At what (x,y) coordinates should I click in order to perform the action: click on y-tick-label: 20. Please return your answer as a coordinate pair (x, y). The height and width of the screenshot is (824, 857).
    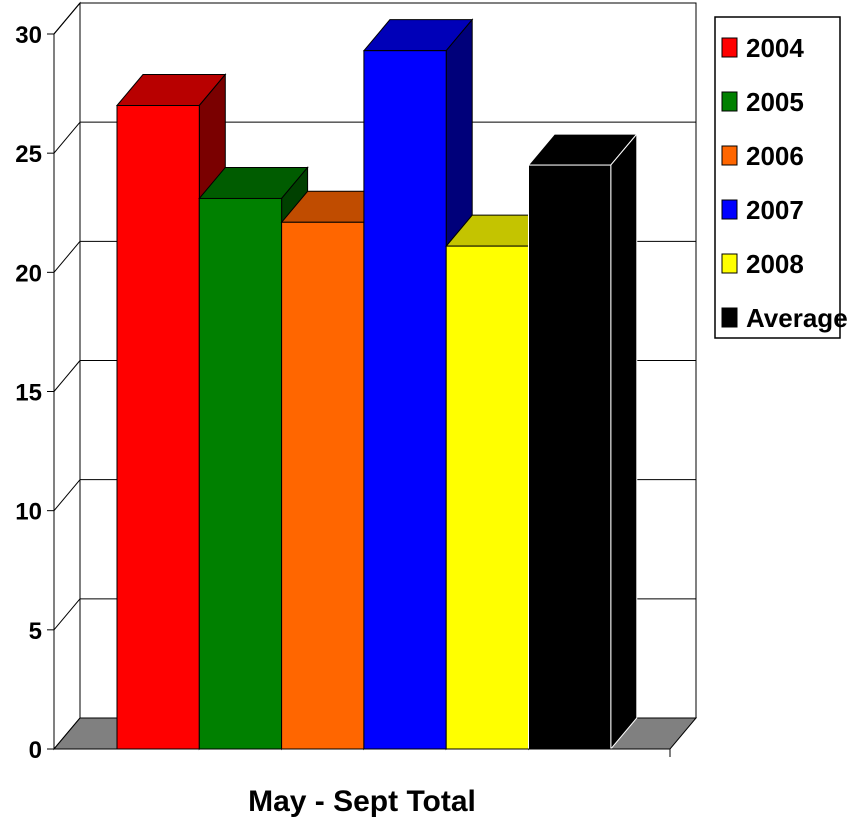
    Looking at the image, I should click on (28, 273).